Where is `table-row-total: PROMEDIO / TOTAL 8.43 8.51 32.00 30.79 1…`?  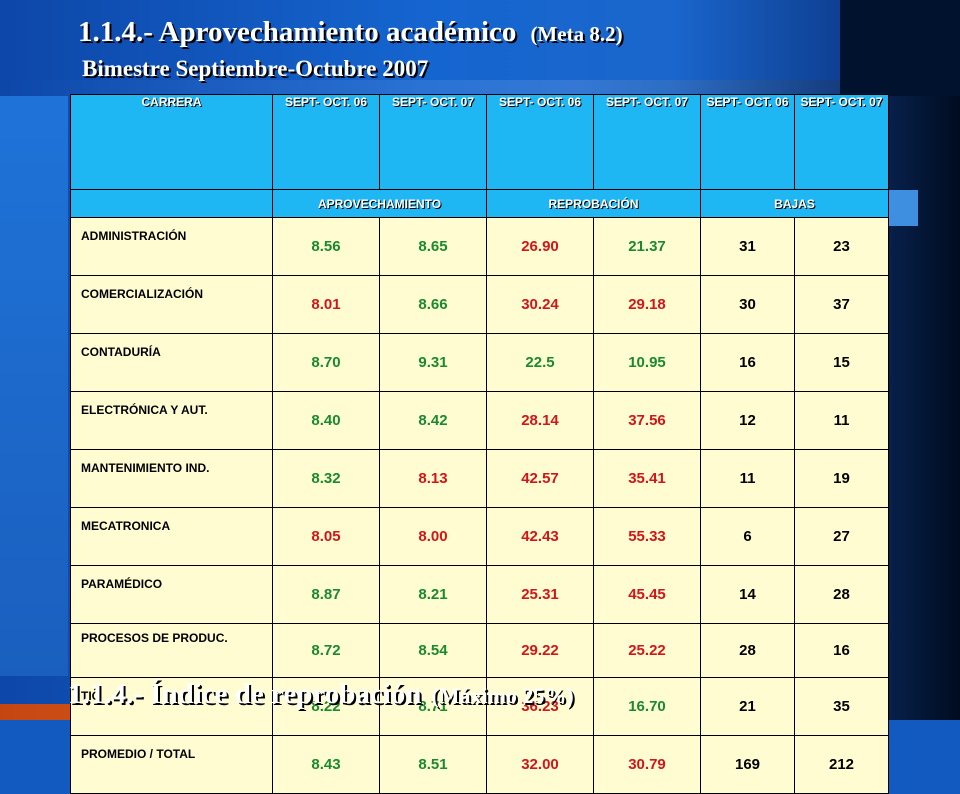 table-row-total: PROMEDIO / TOTAL 8.43 8.51 32.00 30.79 1… is located at coordinates (479, 764).